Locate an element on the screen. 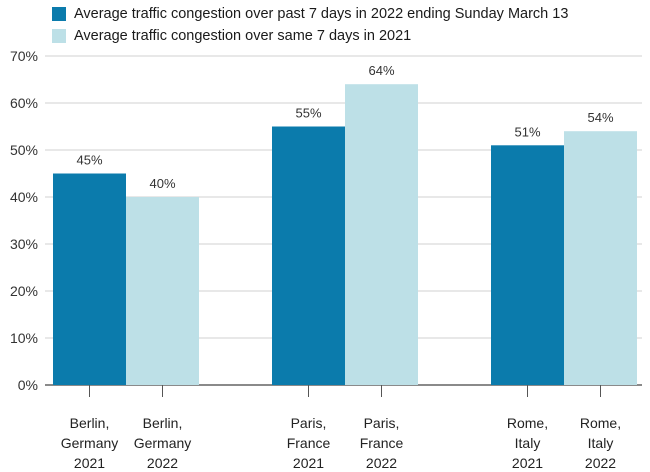 The width and height of the screenshot is (650, 472). data-label: 45% is located at coordinates (89, 160).